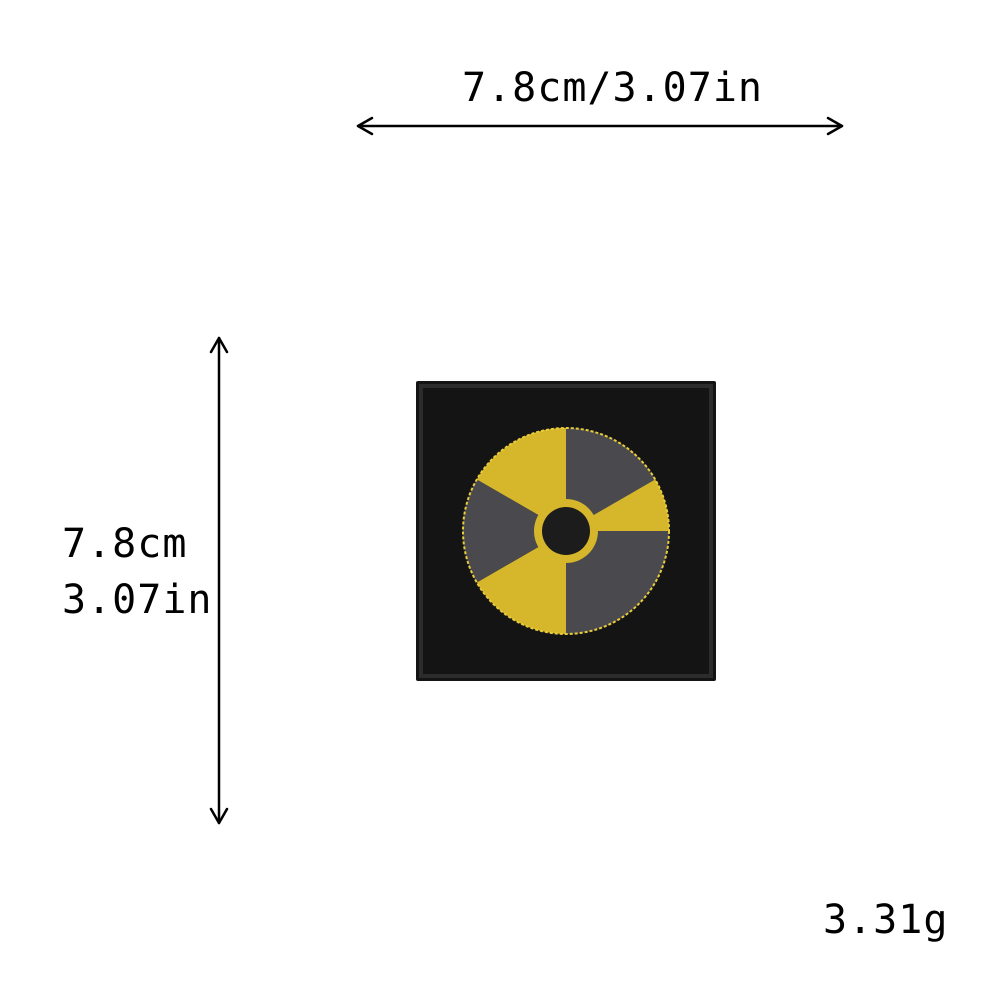 The height and width of the screenshot is (1000, 1000). What do you see at coordinates (125, 544) in the screenshot?
I see `height-dimension-cm-label: 7.8cm` at bounding box center [125, 544].